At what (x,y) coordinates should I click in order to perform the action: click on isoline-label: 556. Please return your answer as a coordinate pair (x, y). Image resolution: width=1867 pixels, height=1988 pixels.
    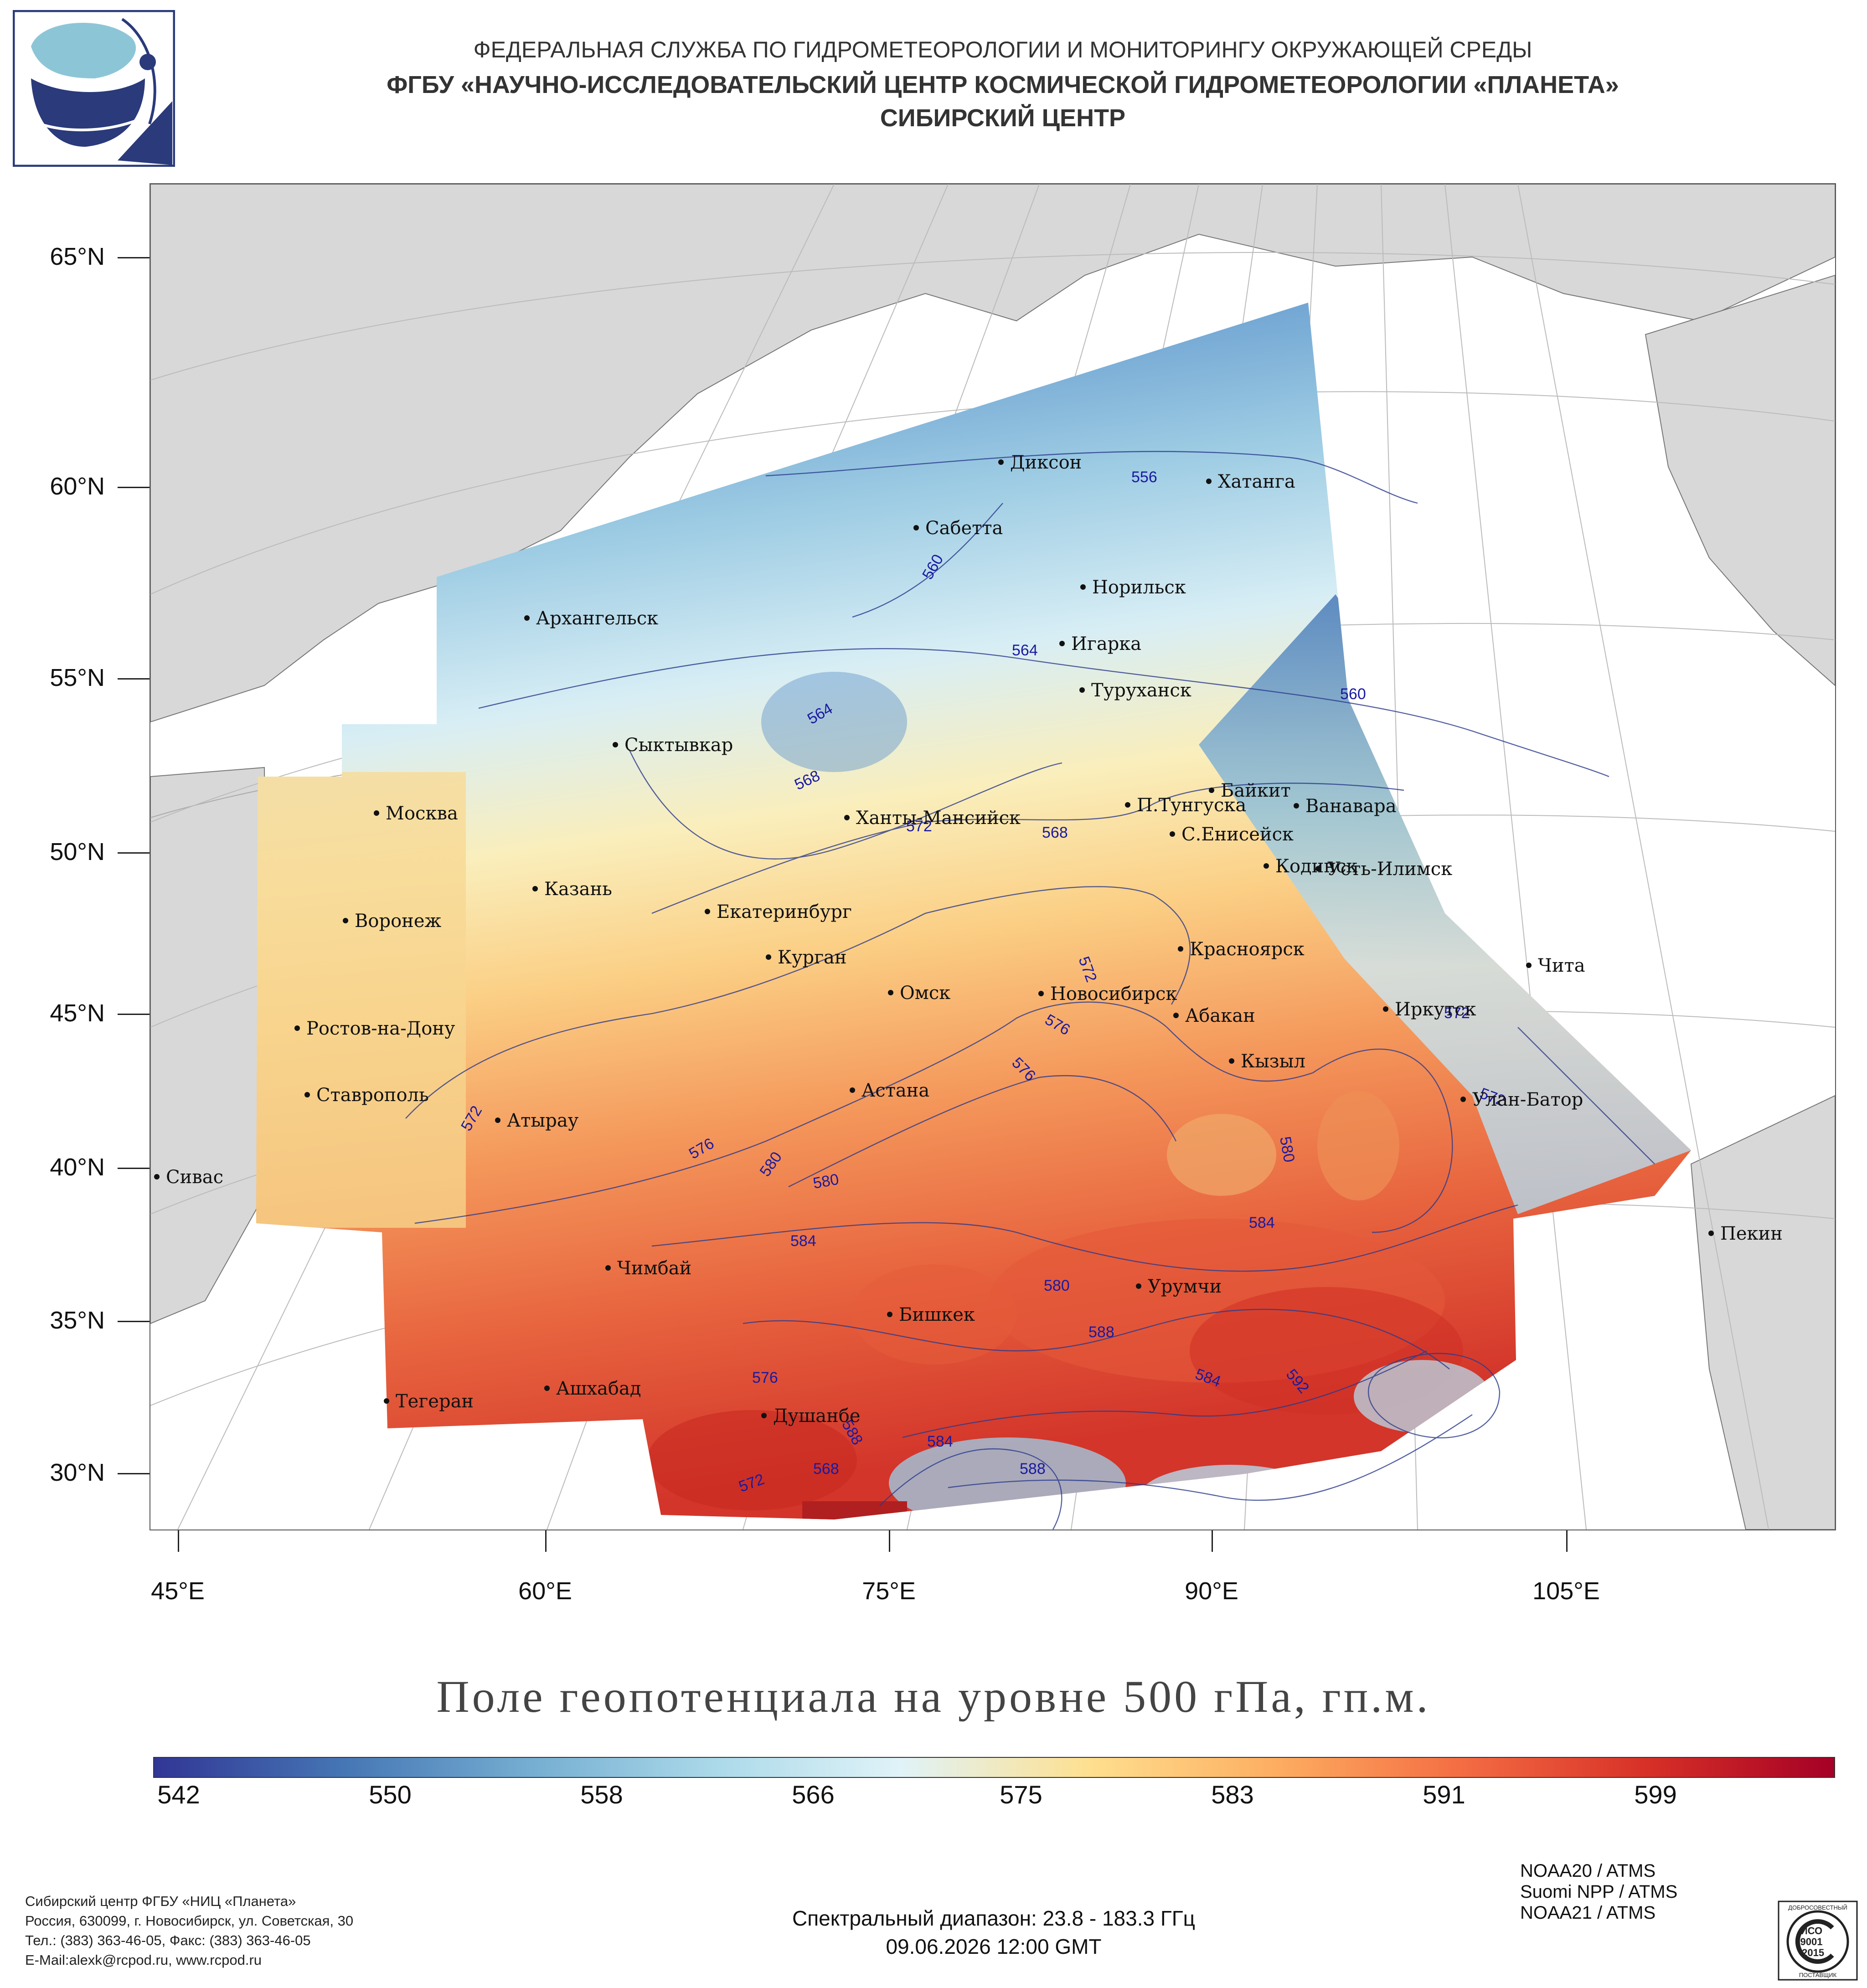
    Looking at the image, I should click on (1144, 477).